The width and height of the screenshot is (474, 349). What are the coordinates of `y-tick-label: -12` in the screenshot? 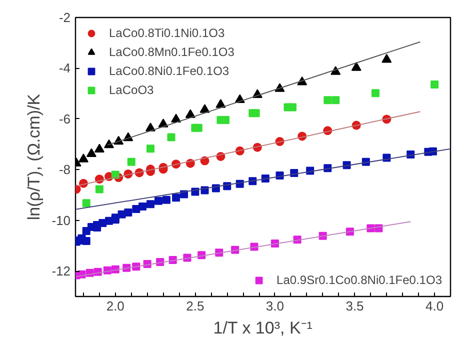 It's located at (61, 271).